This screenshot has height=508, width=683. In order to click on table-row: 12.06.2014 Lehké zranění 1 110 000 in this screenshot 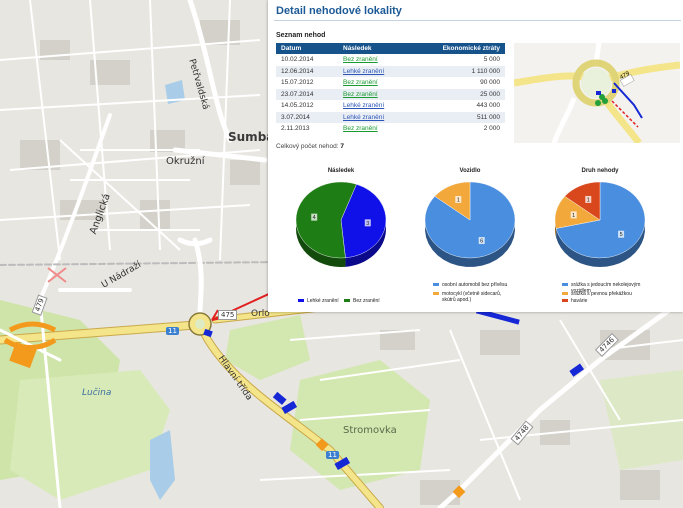, I will do `click(390, 71)`.